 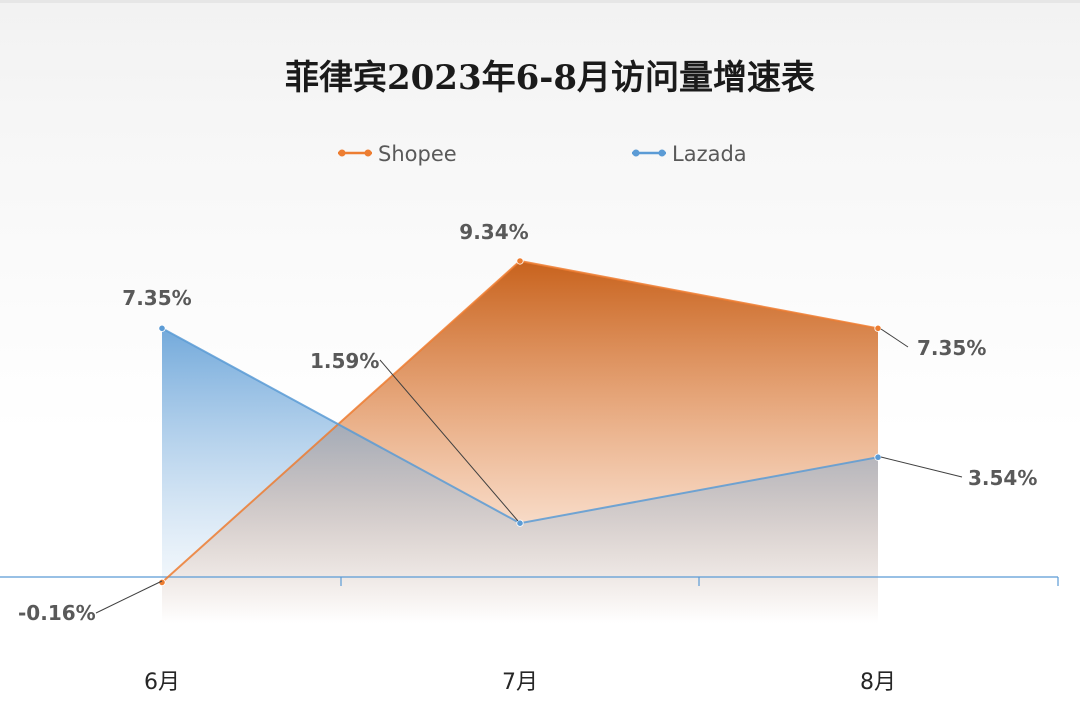 I want to click on legend-item-lazada: Lazada, so click(x=689, y=154).